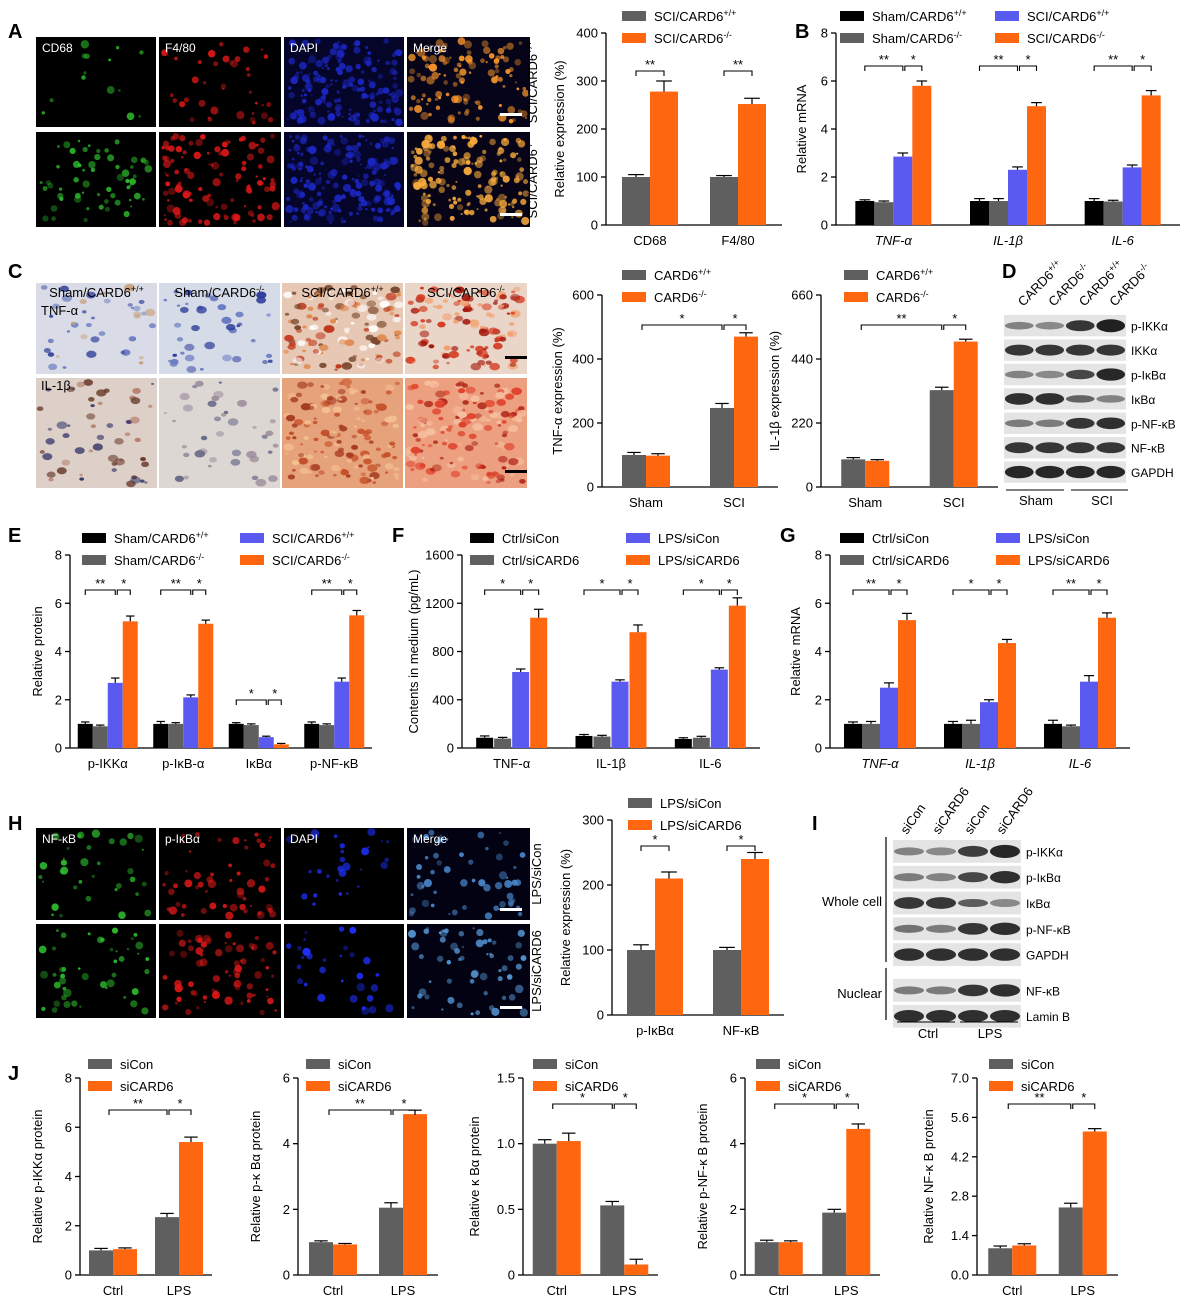  What do you see at coordinates (1009, 272) in the screenshot?
I see `panel-label-d: D` at bounding box center [1009, 272].